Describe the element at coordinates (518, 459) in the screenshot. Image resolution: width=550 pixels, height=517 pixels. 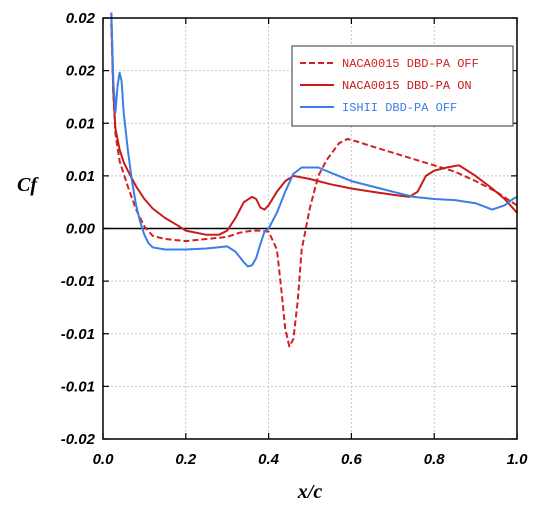
I see `x-tick-label: 1.0` at that location.